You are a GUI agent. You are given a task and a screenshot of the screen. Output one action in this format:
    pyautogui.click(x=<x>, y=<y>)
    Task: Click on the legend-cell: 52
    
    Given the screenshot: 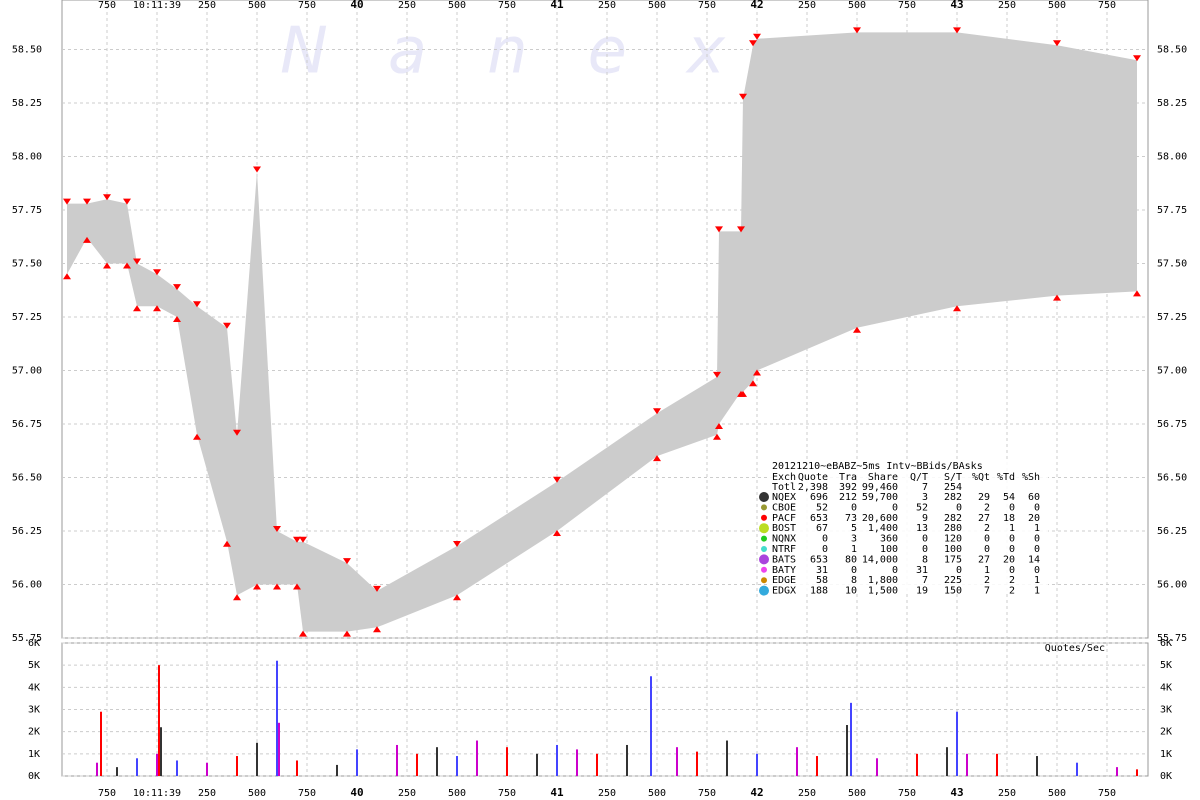 What is the action you would take?
    pyautogui.click(x=822, y=507)
    